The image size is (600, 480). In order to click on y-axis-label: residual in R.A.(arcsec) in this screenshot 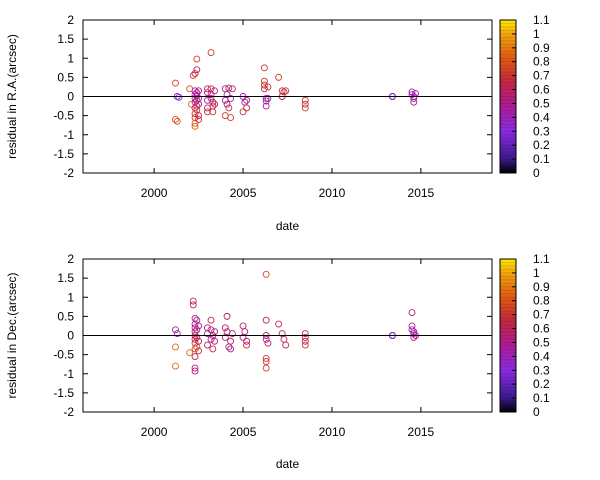, I will do `click(12, 96)`.